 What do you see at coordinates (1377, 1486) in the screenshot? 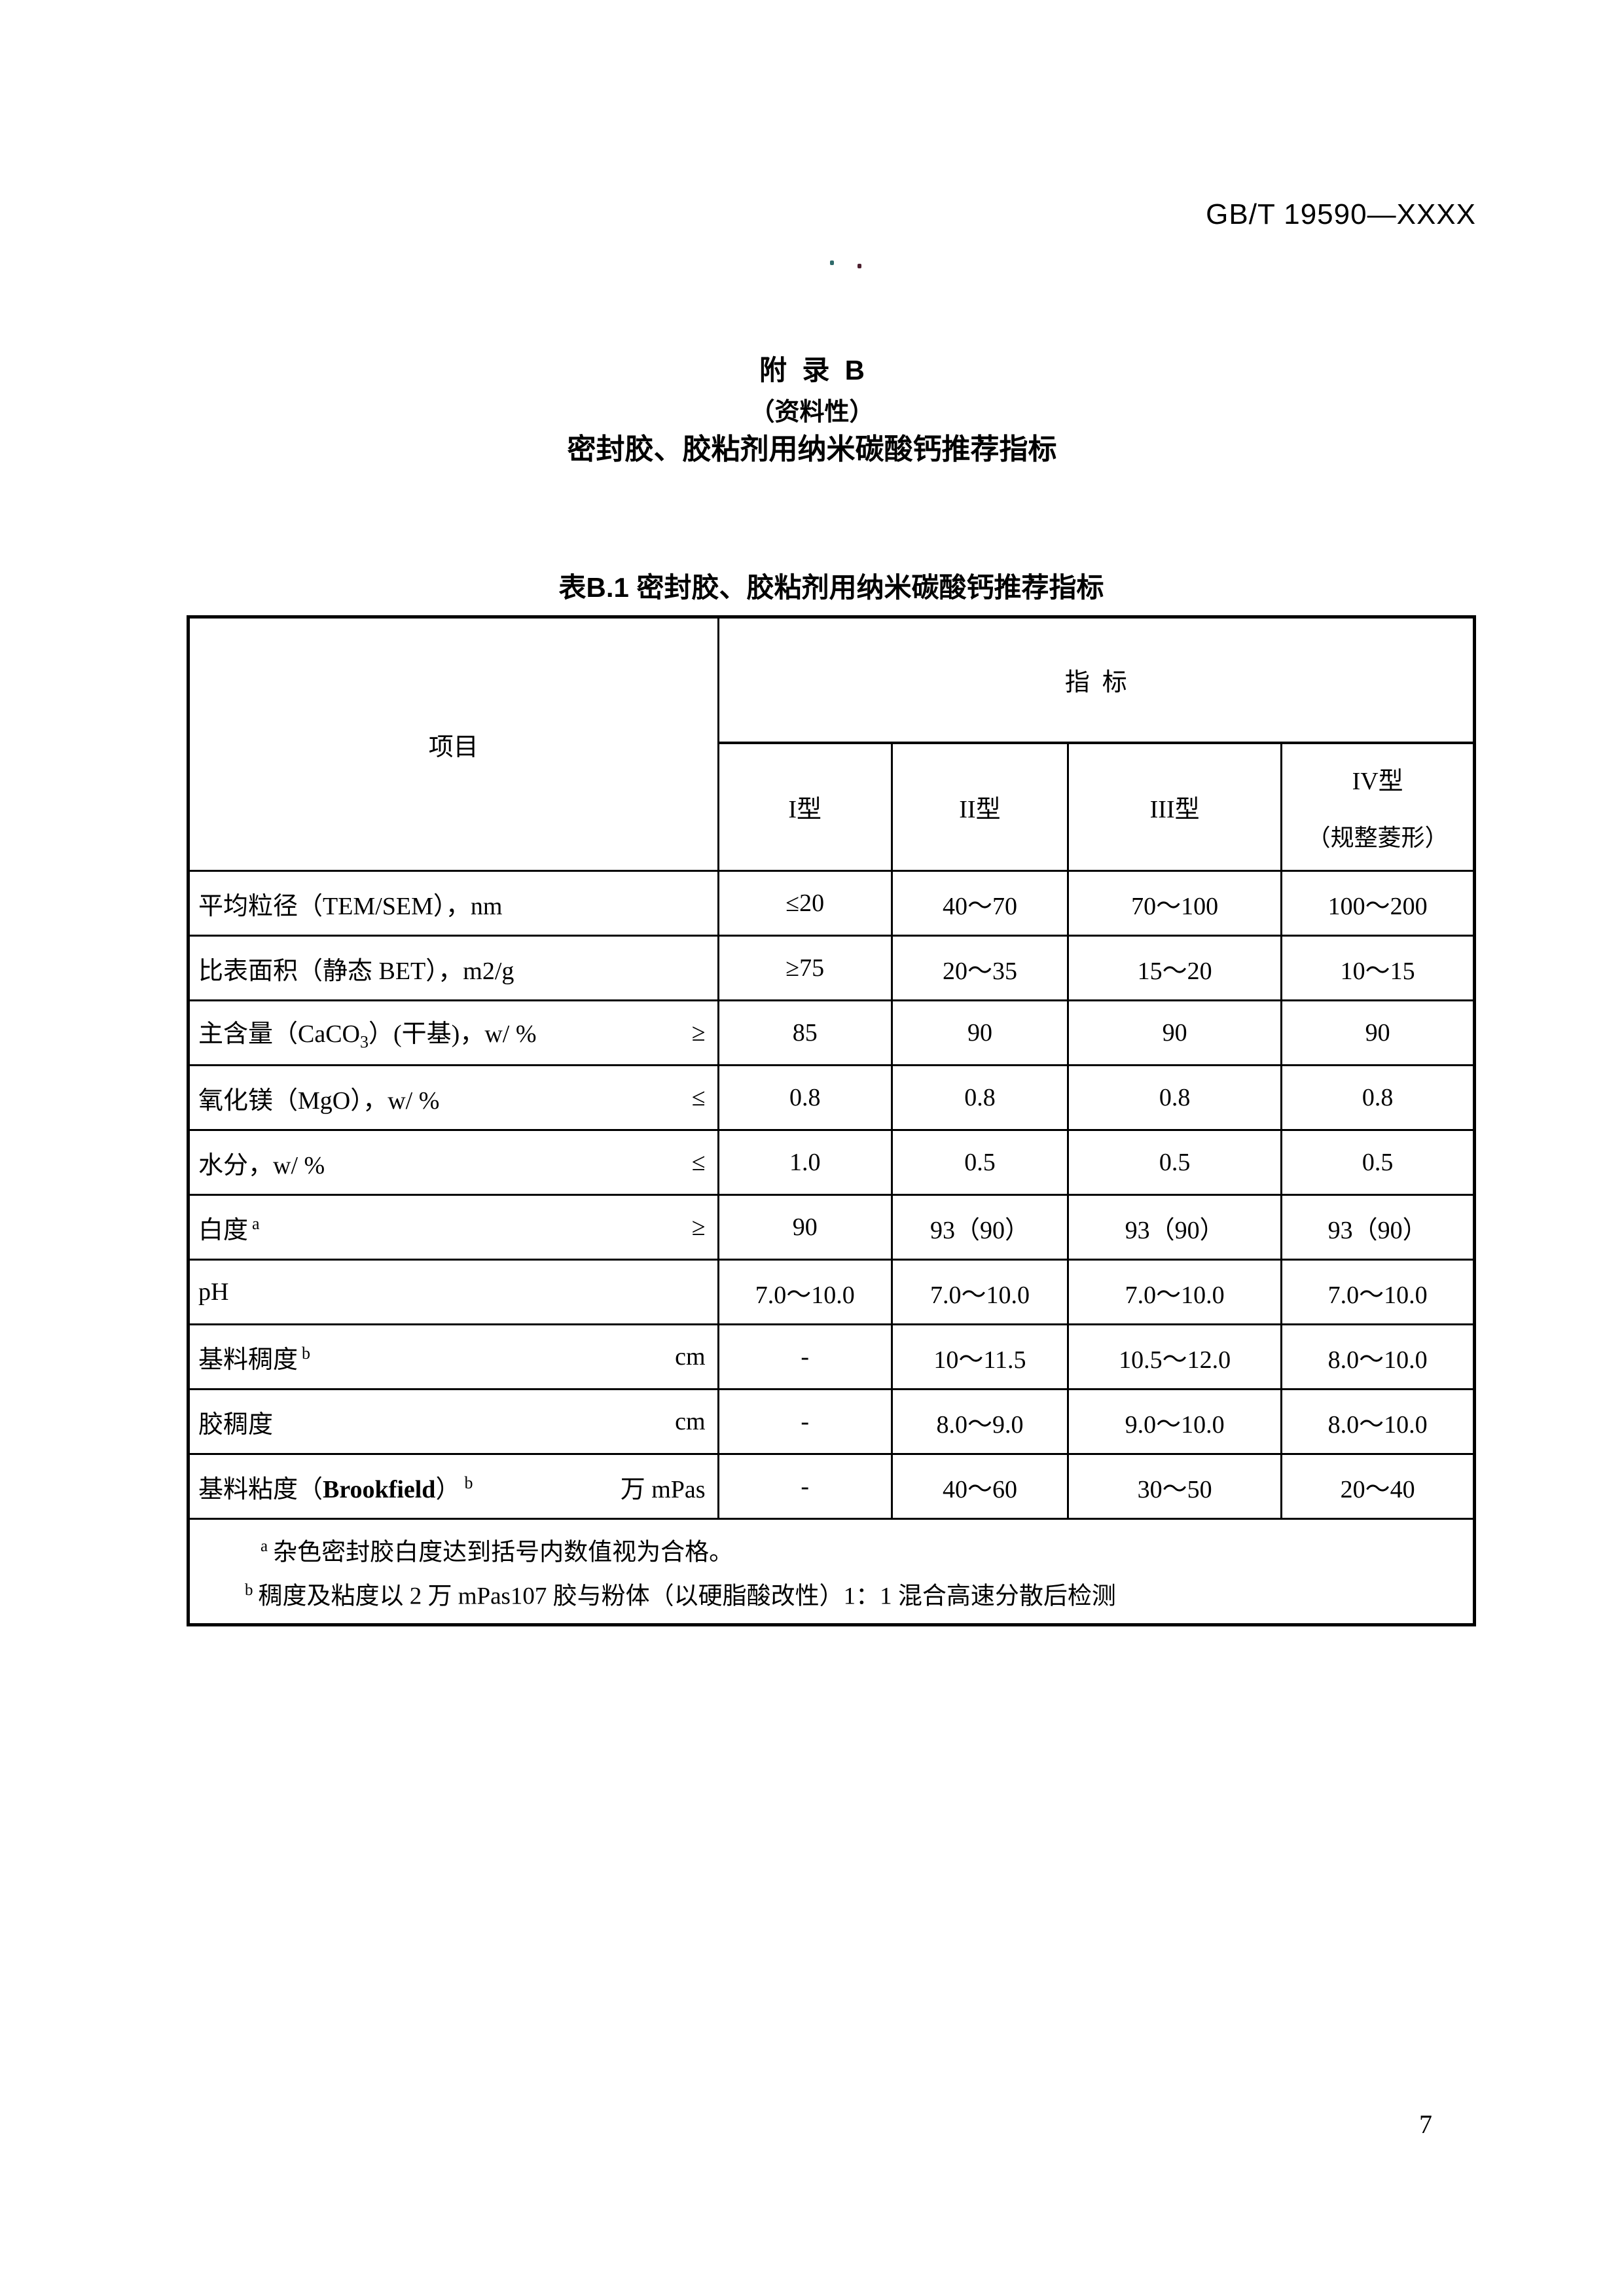
I see `value-cell: 20～40` at bounding box center [1377, 1486].